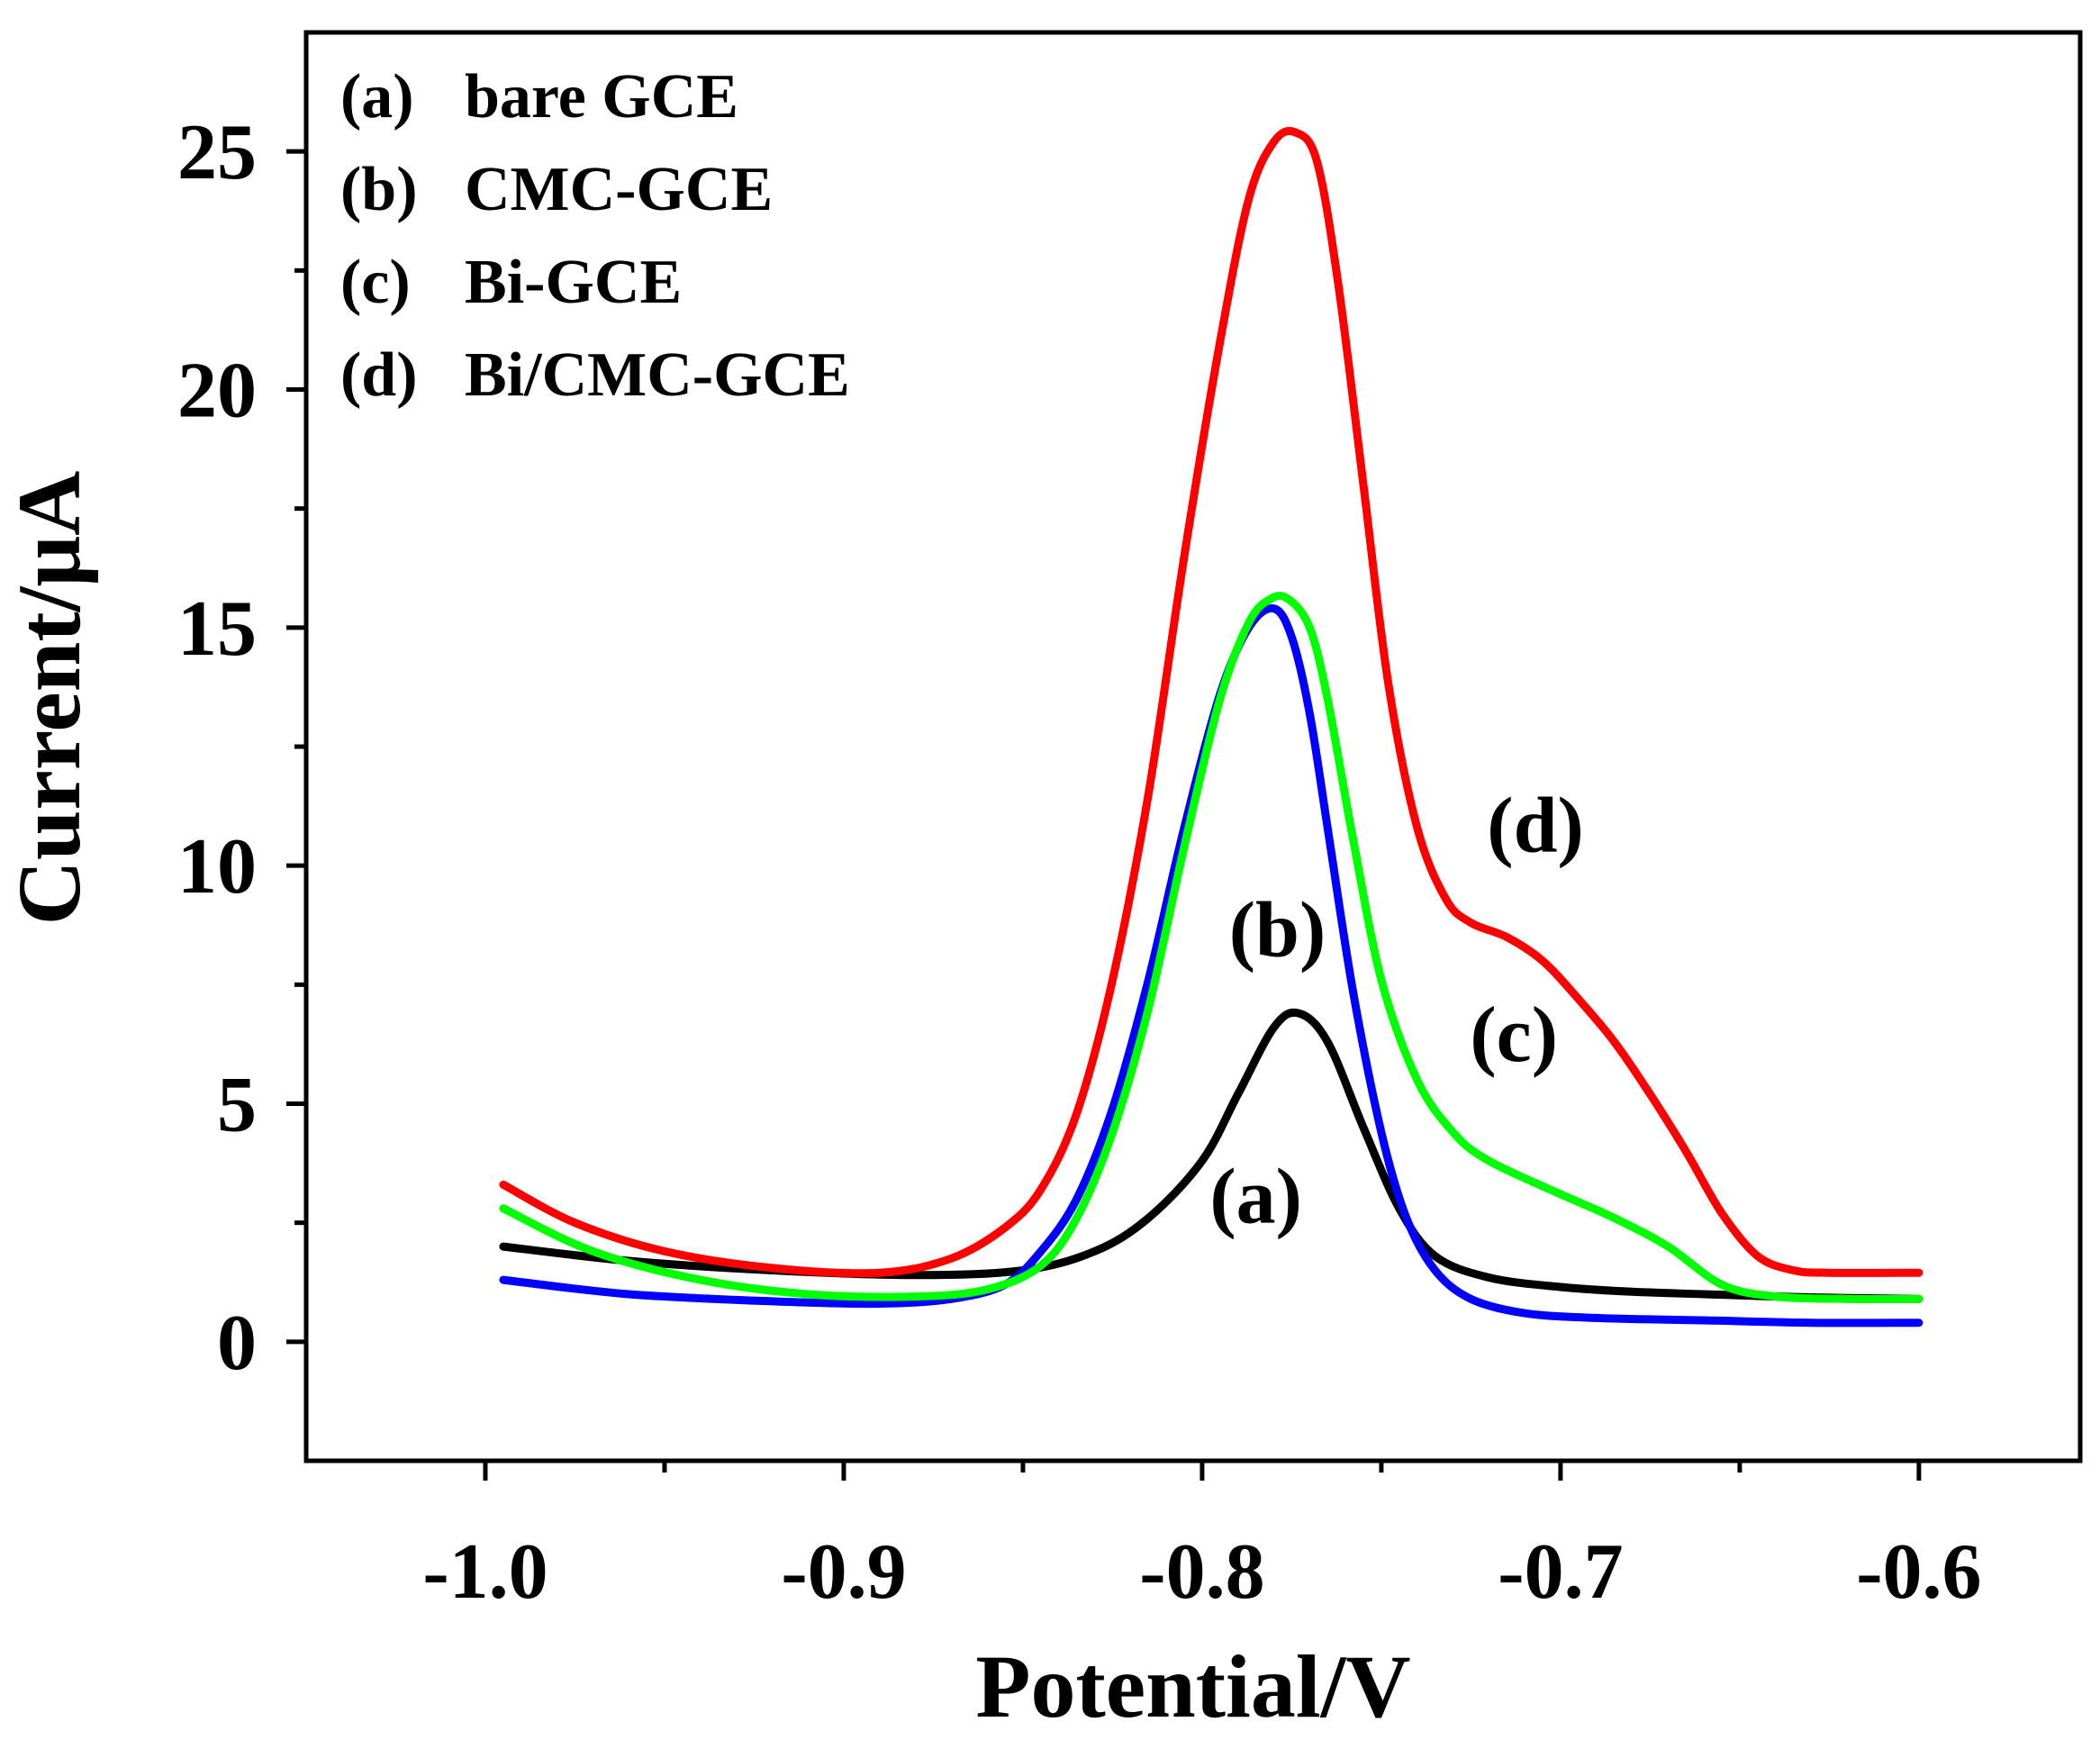 The width and height of the screenshot is (2100, 1740). Describe the element at coordinates (242, 748) in the screenshot. I see `y-axis-ticks: 0 5 10 15 20 25` at that location.